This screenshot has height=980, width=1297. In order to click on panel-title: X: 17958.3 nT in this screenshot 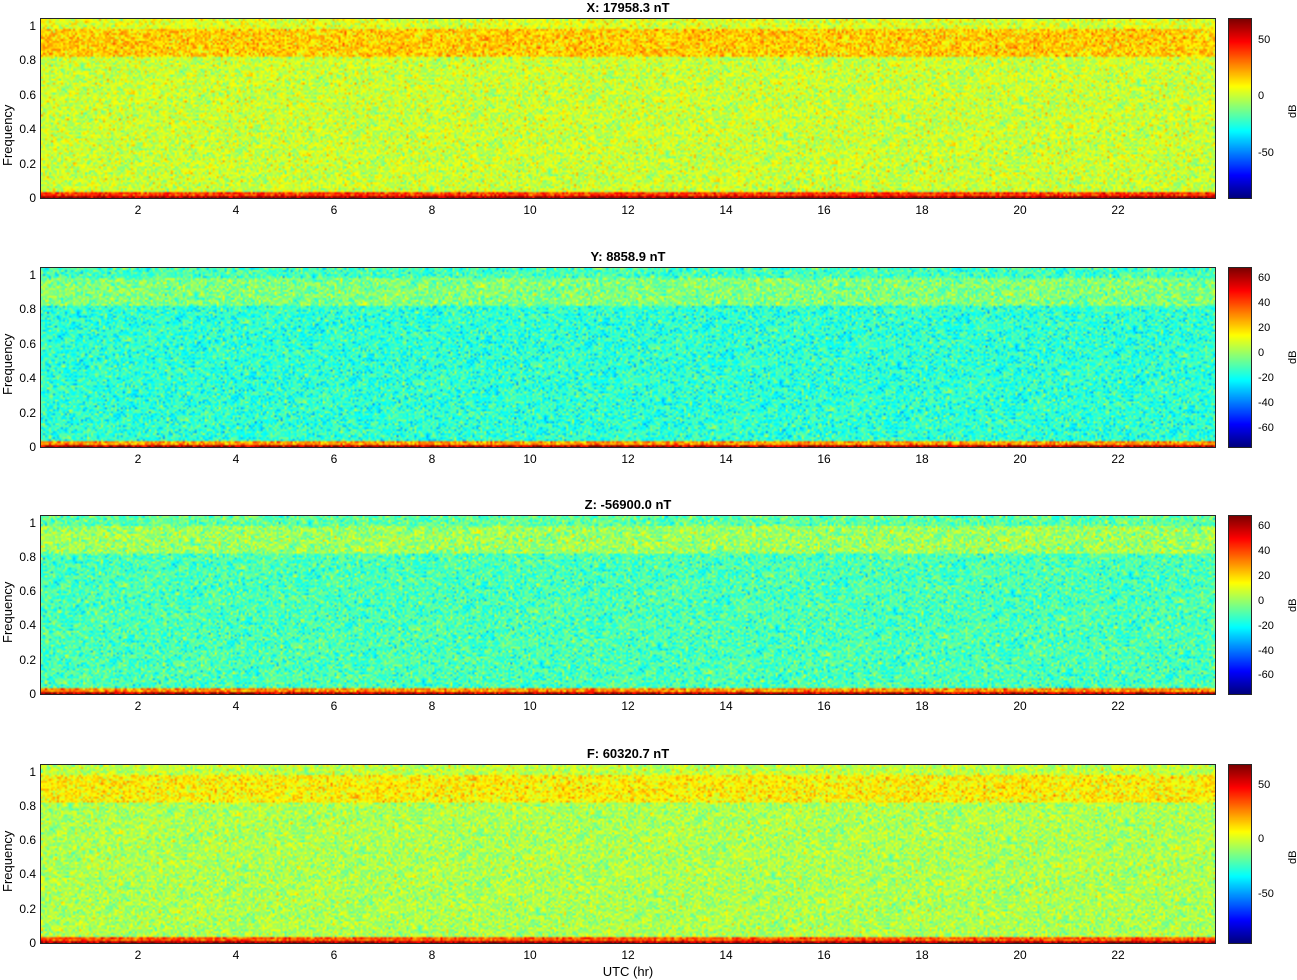, I will do `click(628, 7)`.